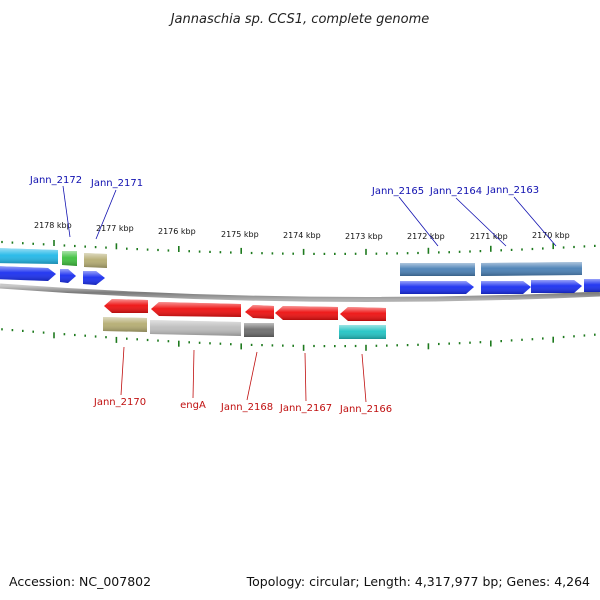 This screenshot has height=600, width=600. Describe the element at coordinates (298, 339) in the screenshot. I see `reverse-ruler` at that location.